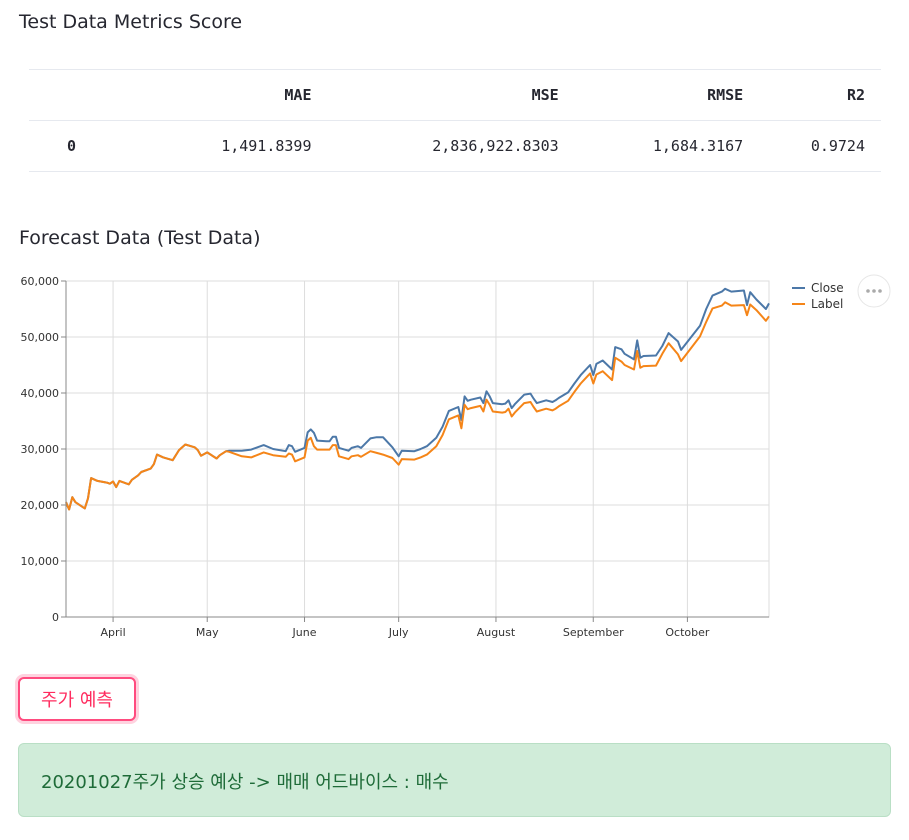 This screenshot has width=909, height=840. I want to click on metrics-title: Test Data Metrics Score, so click(131, 22).